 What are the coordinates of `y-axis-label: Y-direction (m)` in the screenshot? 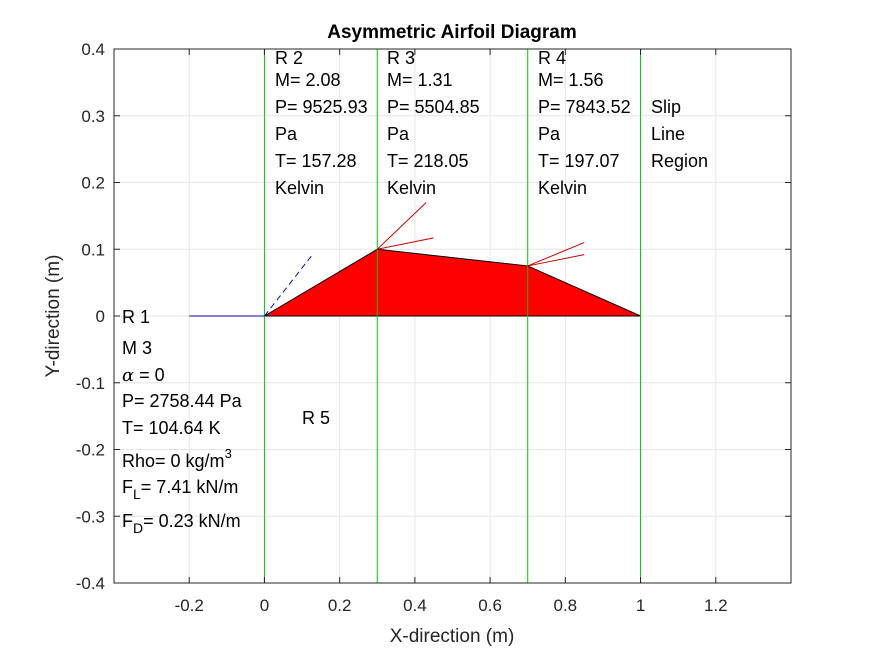 It's located at (53, 316).